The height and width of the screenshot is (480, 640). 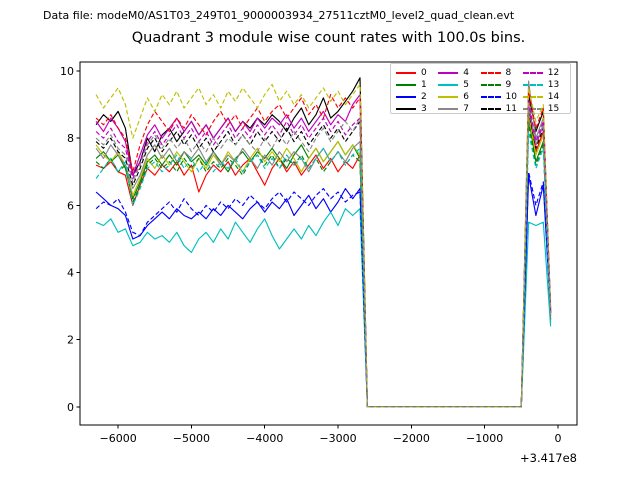 What do you see at coordinates (424, 84) in the screenshot?
I see `legend-label: 1` at bounding box center [424, 84].